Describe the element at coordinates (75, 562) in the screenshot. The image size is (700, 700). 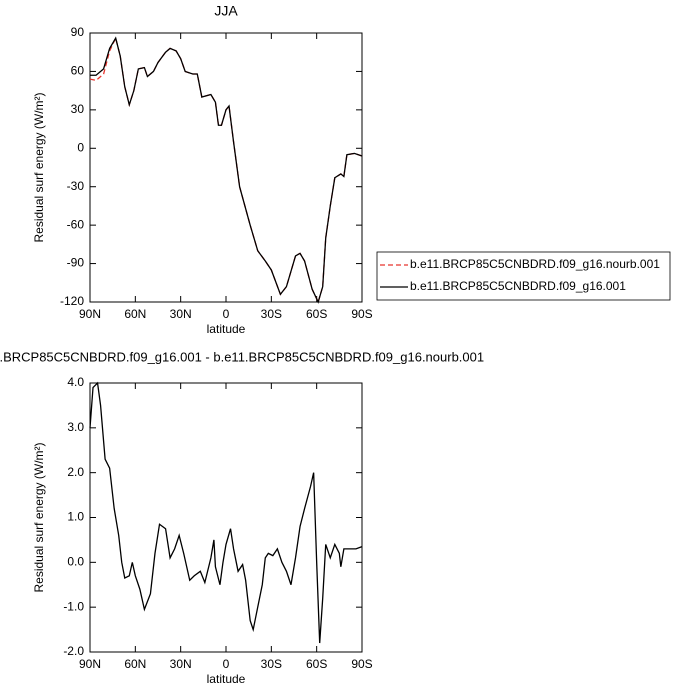
I see `y-tick-label: 0.0` at that location.